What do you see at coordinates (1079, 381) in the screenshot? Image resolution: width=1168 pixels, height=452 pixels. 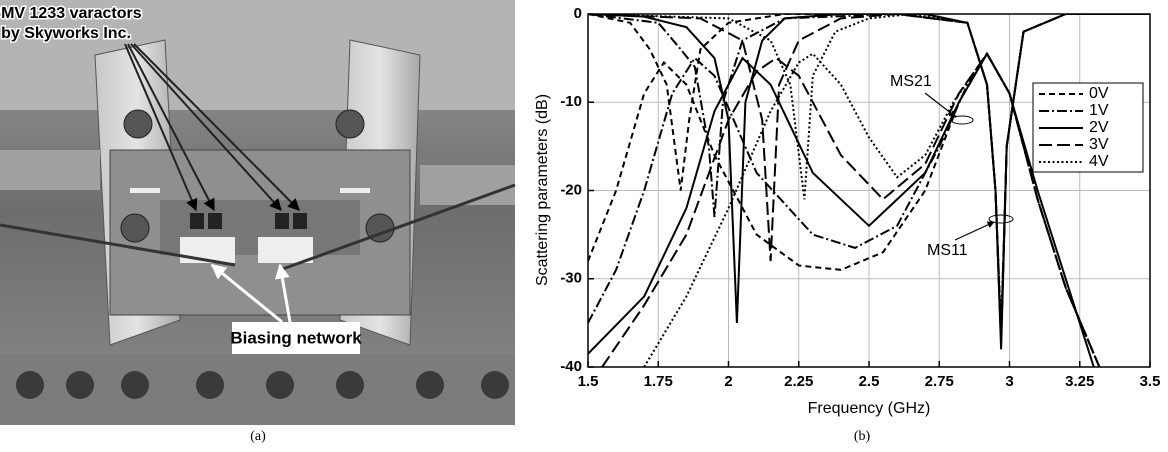 I see `x-tick-label: 3.25` at bounding box center [1079, 381].